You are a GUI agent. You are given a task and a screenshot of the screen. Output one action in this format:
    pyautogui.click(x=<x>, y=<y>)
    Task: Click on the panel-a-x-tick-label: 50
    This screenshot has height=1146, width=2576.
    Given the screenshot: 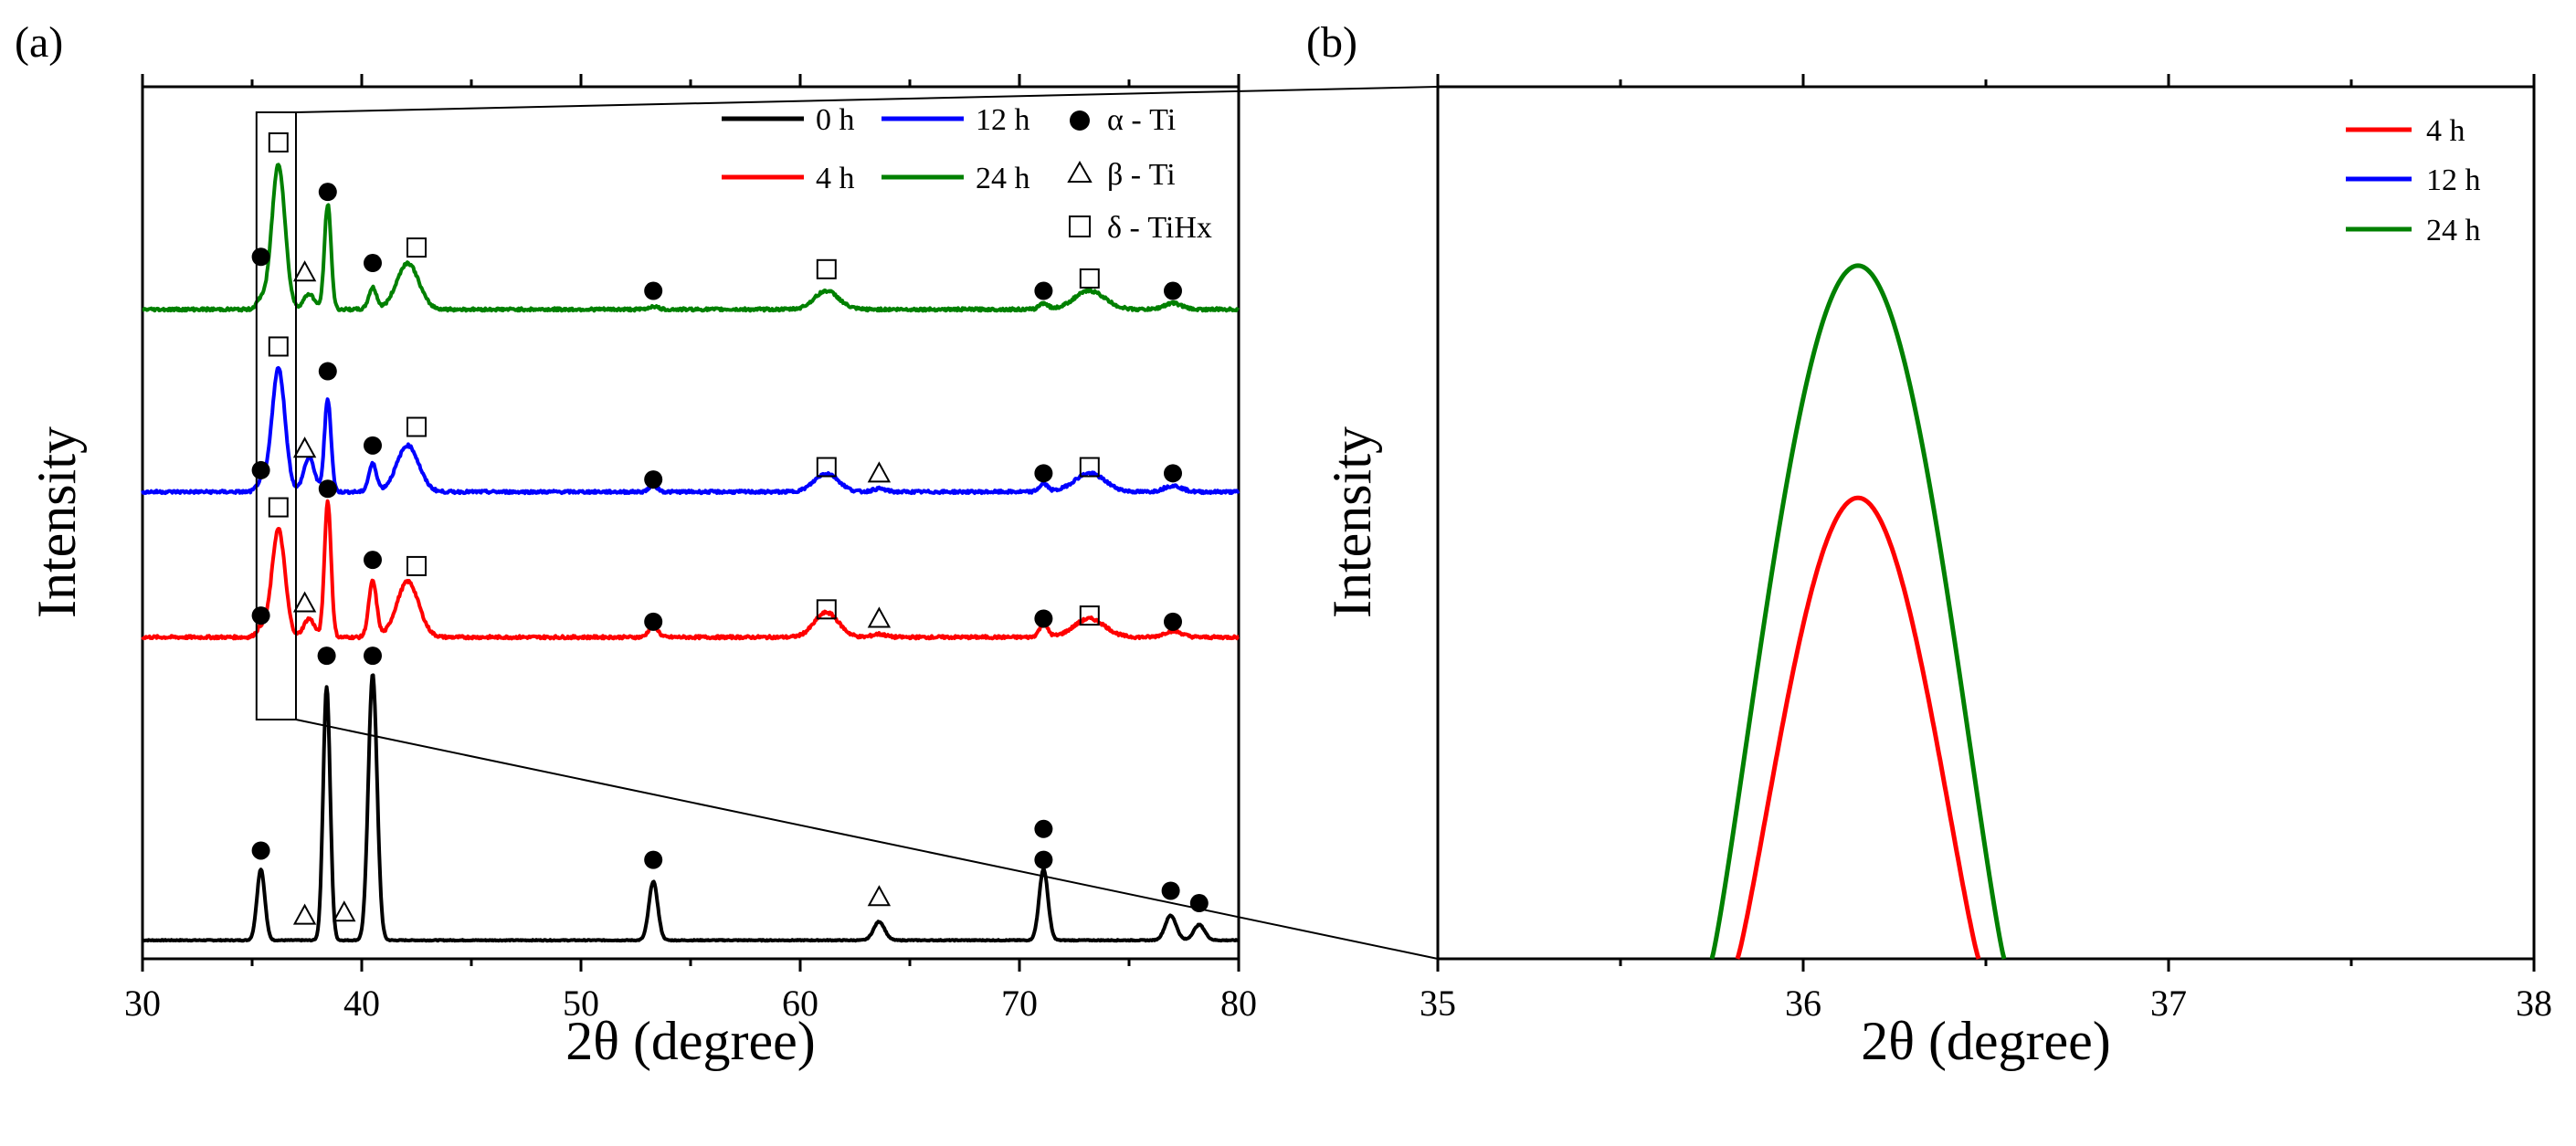 What is the action you would take?
    pyautogui.click(x=581, y=1003)
    